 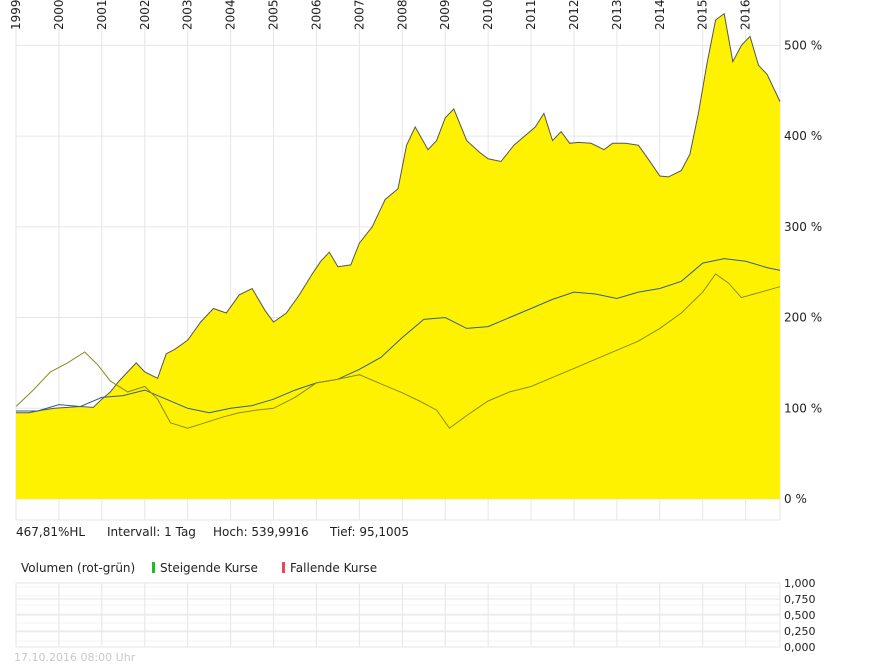 I want to click on x-tick-label: 2010, so click(x=488, y=15).